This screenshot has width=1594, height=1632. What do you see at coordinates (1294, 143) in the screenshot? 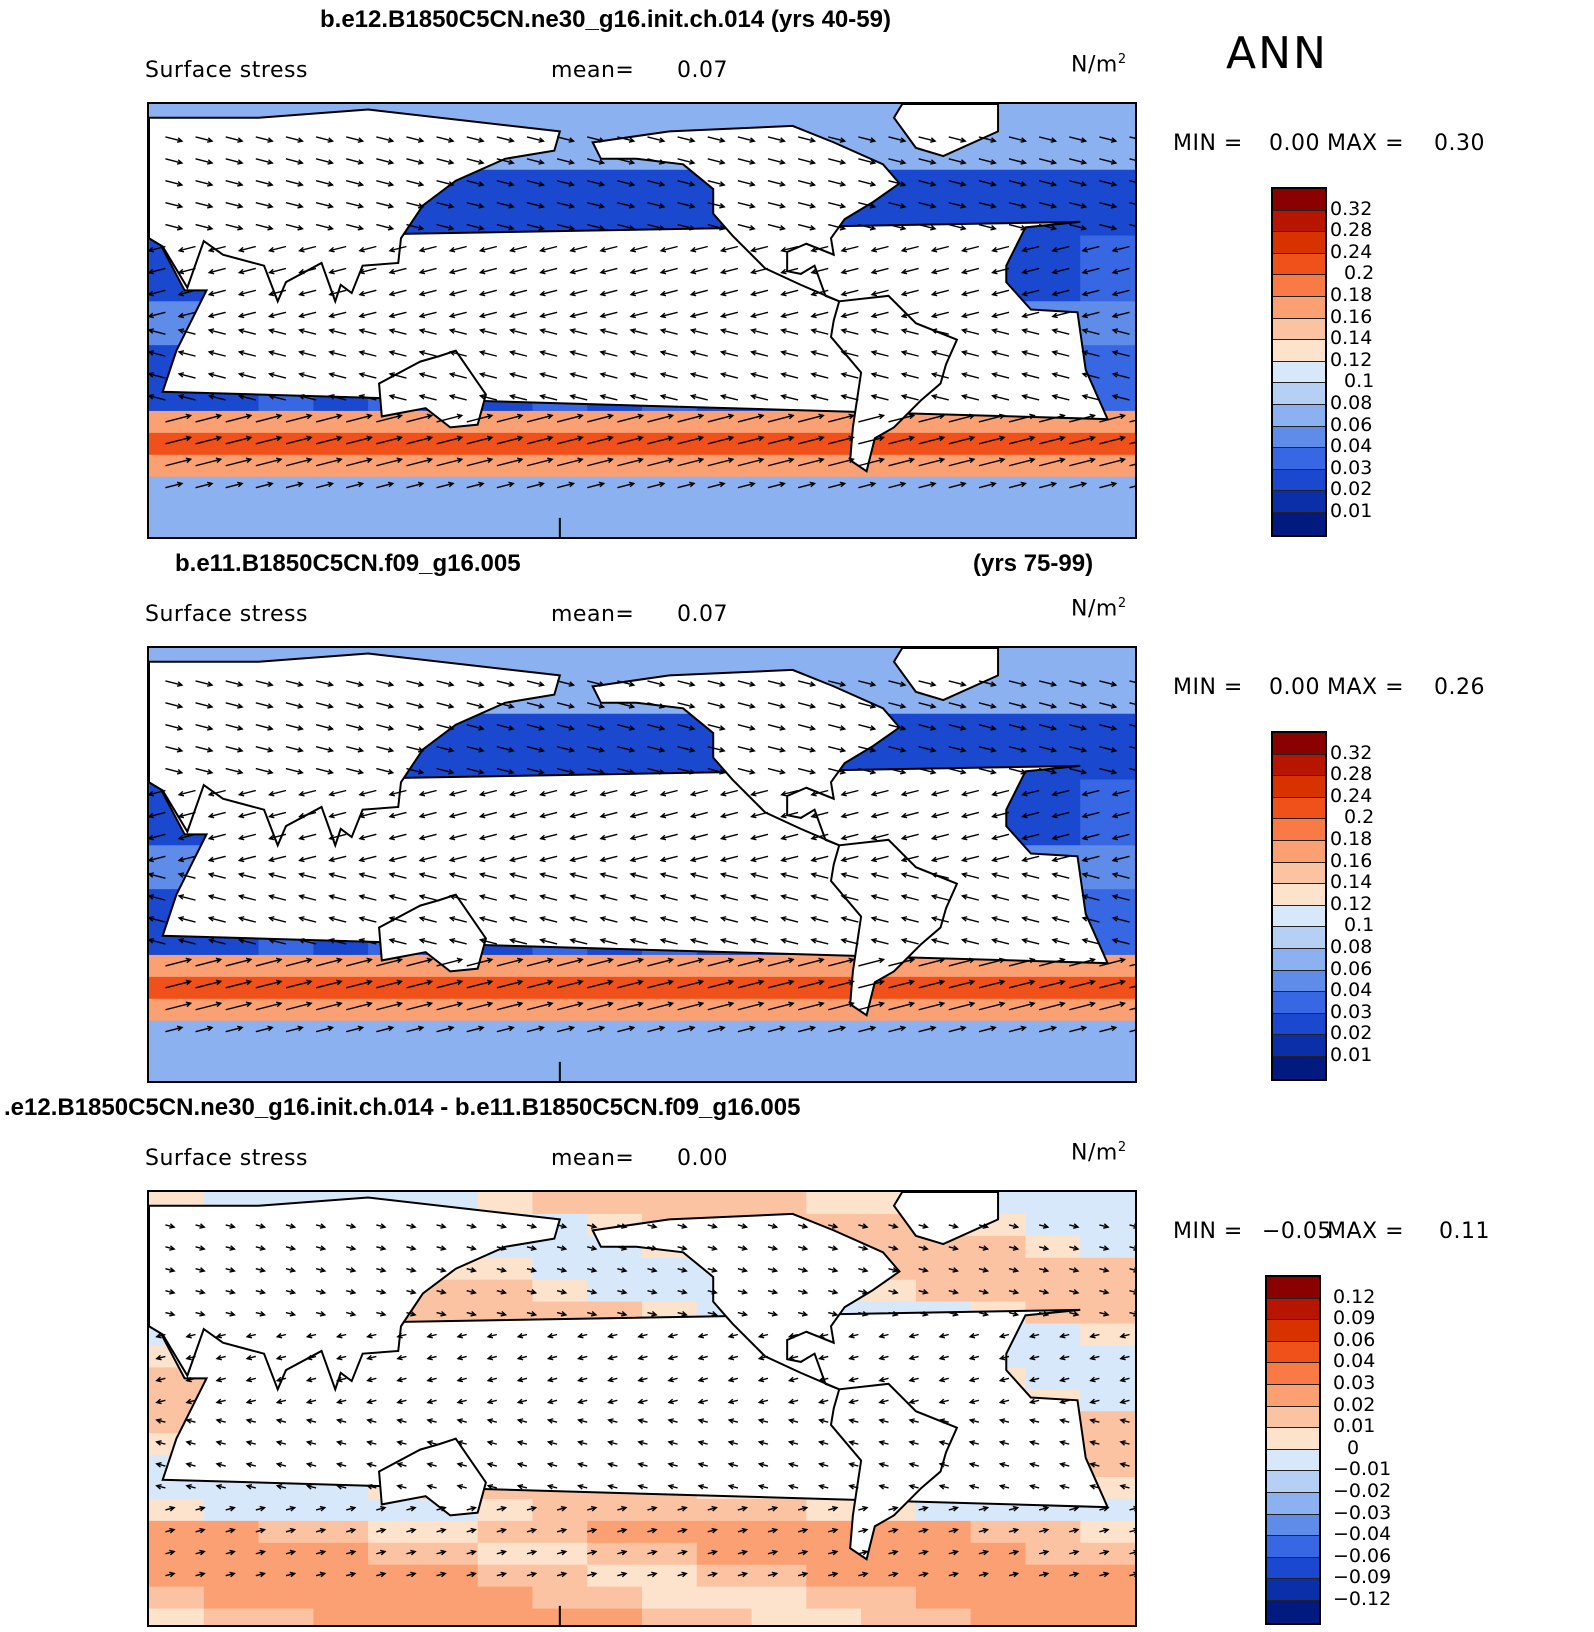
I see `min-value: 0.00` at bounding box center [1294, 143].